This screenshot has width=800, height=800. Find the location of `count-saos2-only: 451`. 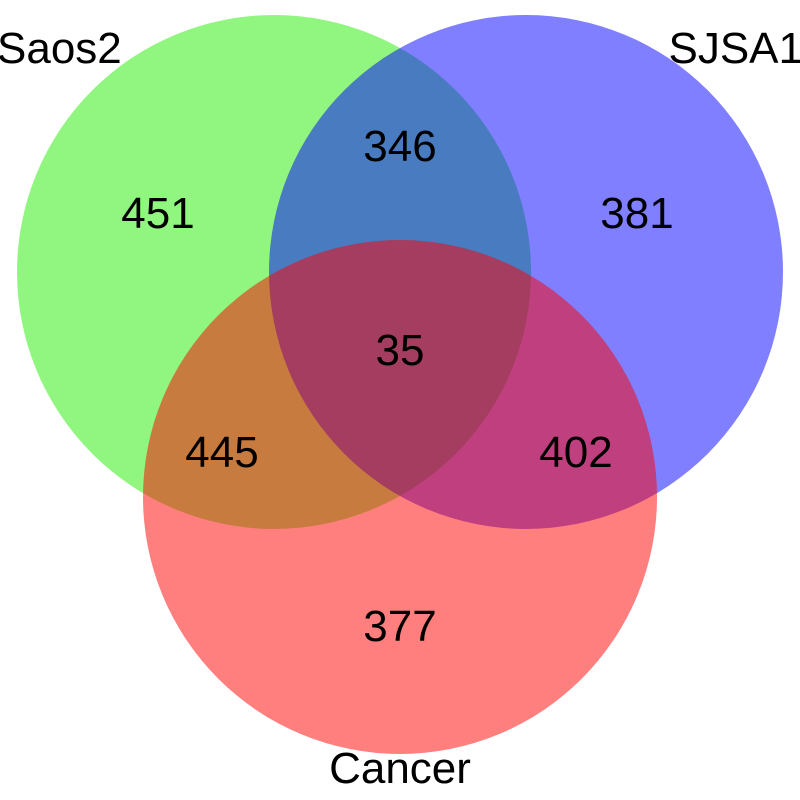

count-saos2-only: 451 is located at coordinates (157, 213).